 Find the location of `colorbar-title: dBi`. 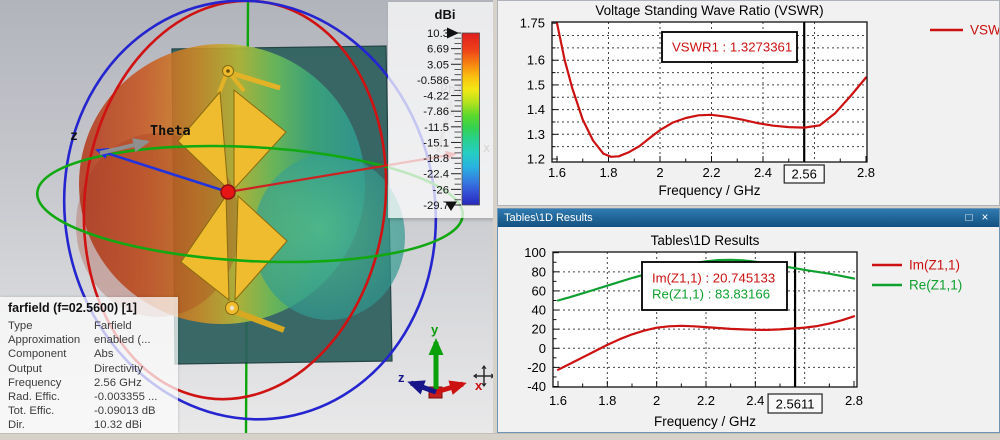

colorbar-title: dBi is located at coordinates (445, 14).